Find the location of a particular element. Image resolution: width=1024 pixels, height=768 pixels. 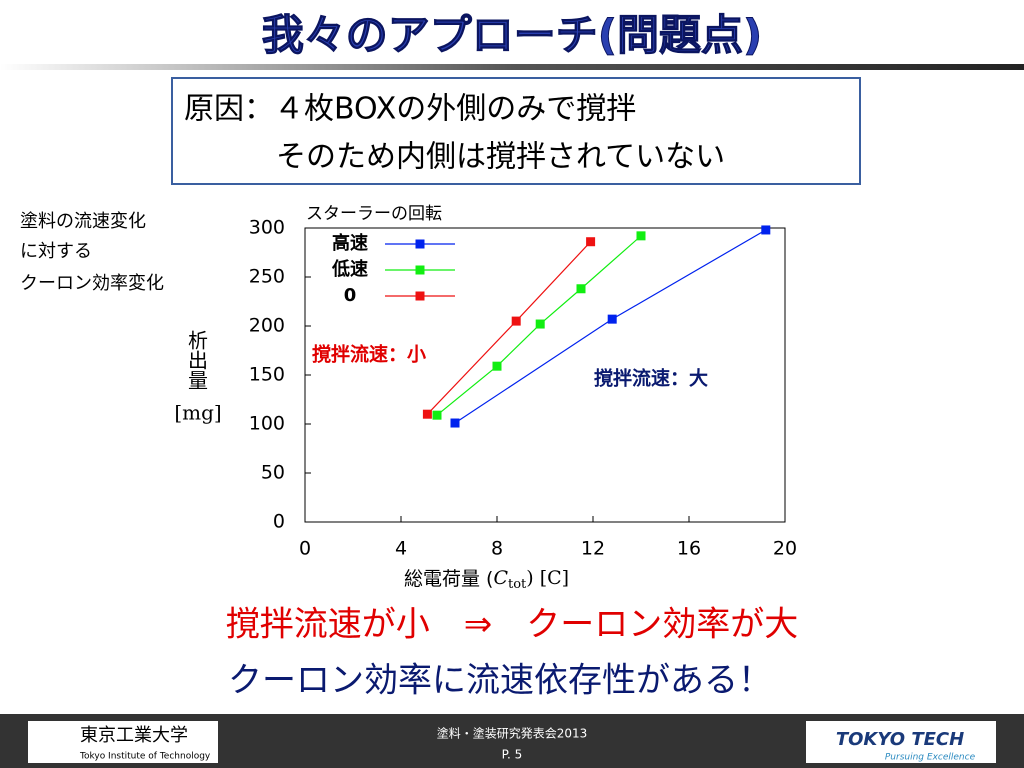

conclusion: 撹拌流速が小 ⇒ クーロン効率が大 is located at coordinates (512, 625).